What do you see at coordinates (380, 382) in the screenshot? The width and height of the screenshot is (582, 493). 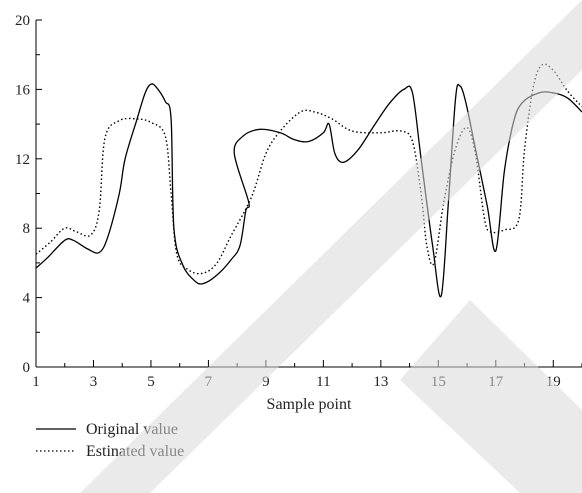 I see `x-tick-label: 13` at bounding box center [380, 382].